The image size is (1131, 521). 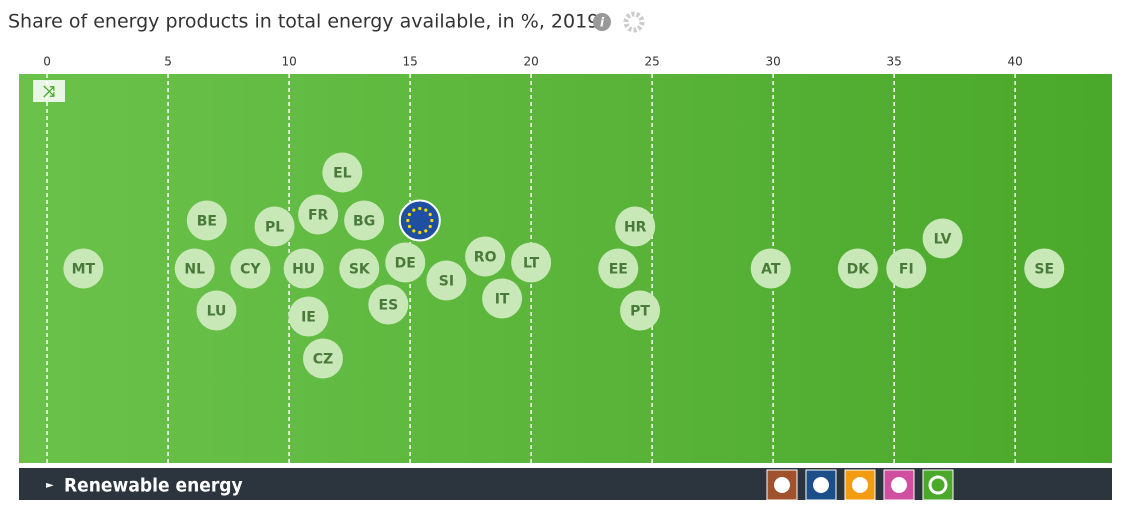 I want to click on x-tick-label: 0, so click(x=47, y=62).